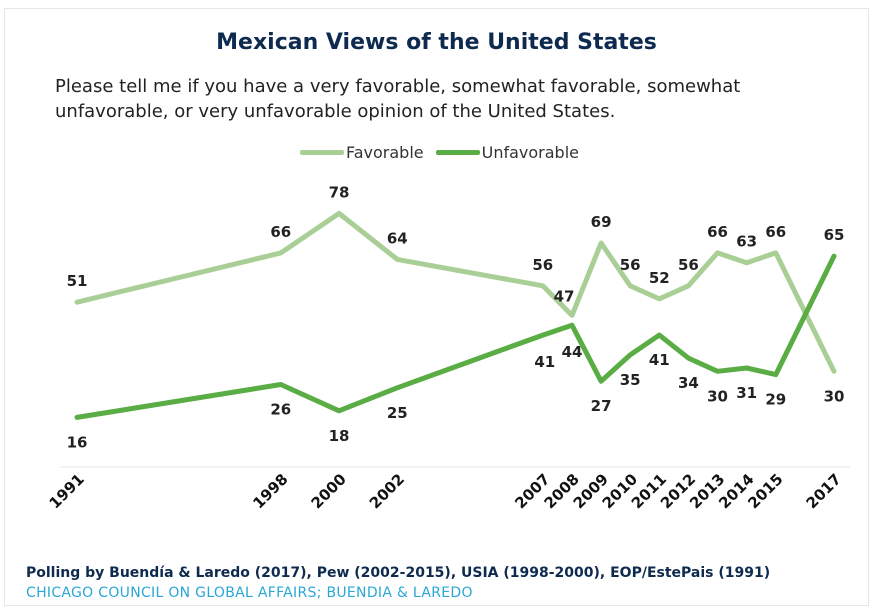 This screenshot has width=873, height=611. What do you see at coordinates (659, 278) in the screenshot?
I see `data-label-favorable-2011: 52` at bounding box center [659, 278].